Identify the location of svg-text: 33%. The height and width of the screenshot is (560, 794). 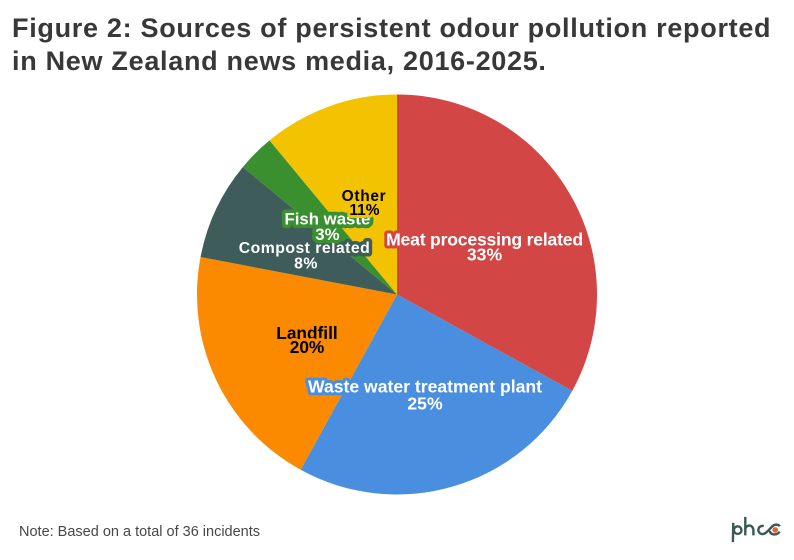
(485, 255).